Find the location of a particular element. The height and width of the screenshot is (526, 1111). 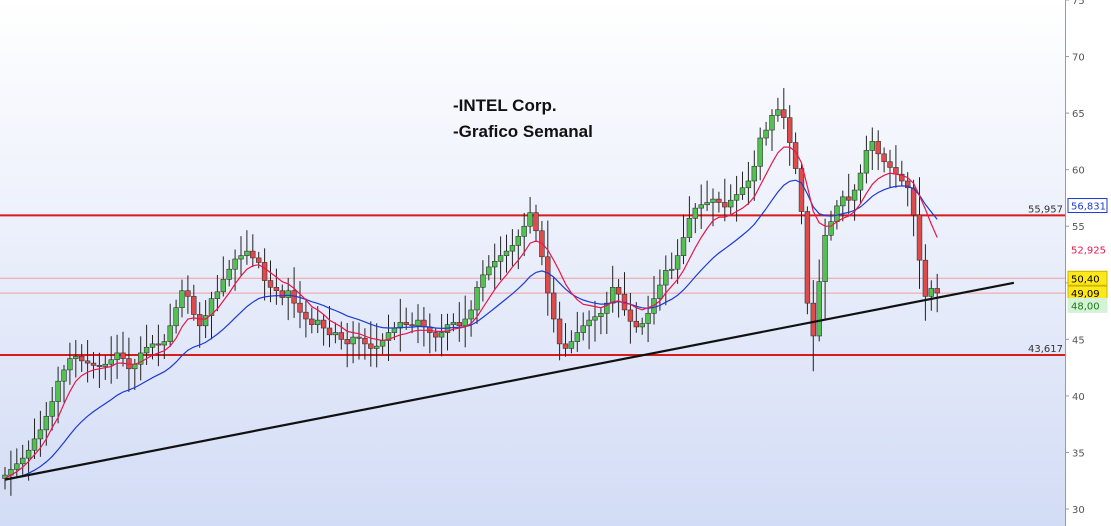

reference-lines is located at coordinates (532, 285).